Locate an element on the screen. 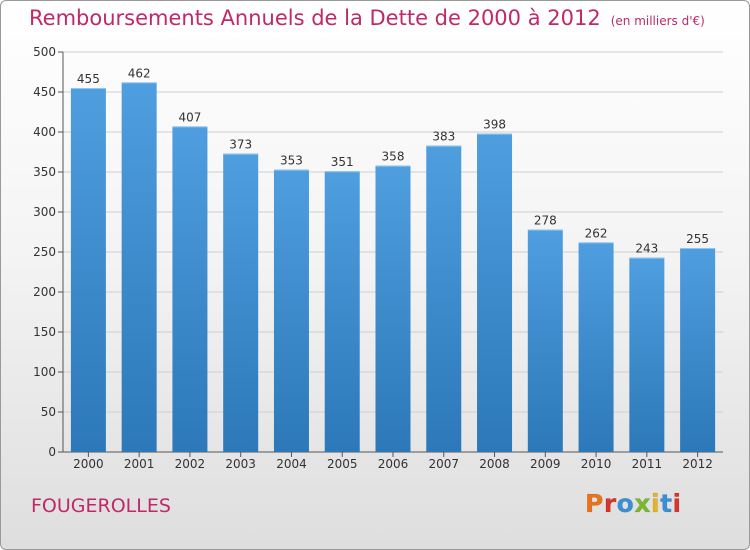  x-tick-label-2011: 2011 is located at coordinates (647, 464).